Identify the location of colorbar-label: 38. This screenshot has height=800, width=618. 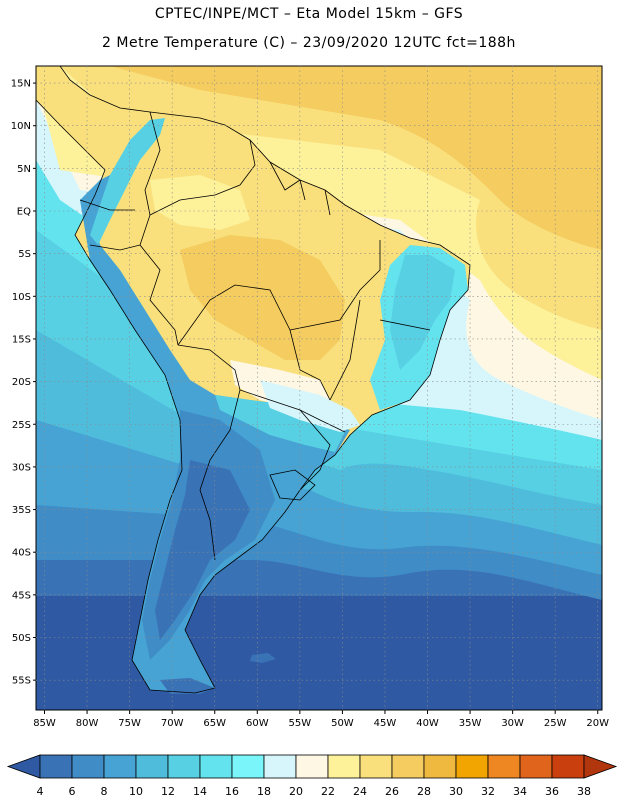
(584, 791).